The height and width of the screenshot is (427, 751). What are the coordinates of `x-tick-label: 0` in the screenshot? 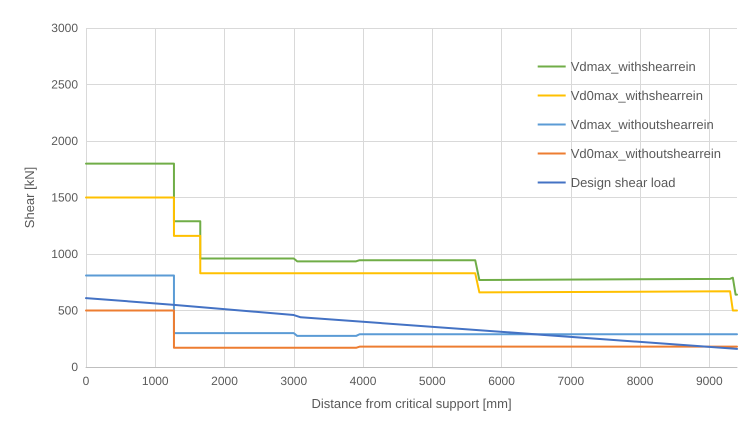 It's located at (86, 381).